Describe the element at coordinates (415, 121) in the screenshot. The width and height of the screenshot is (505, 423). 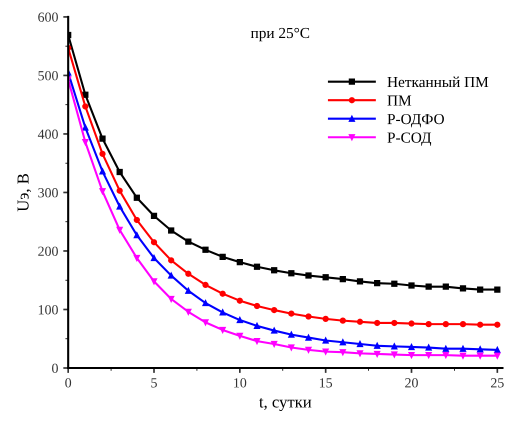
I see `legend-label: Р-ОДФО` at that location.